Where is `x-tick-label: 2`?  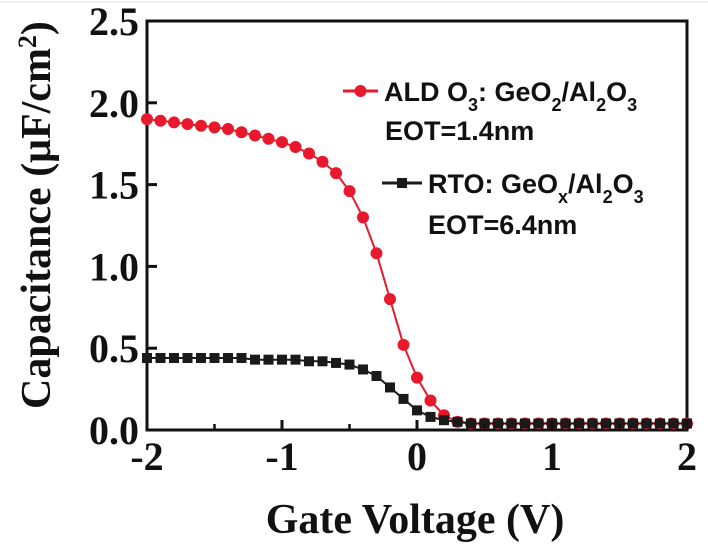
x-tick-label: 2 is located at coordinates (687, 456).